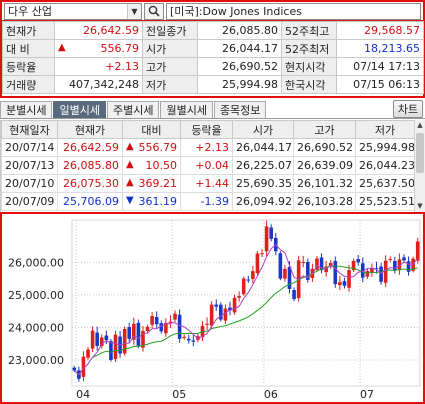 The height and width of the screenshot is (404, 425). Describe the element at coordinates (408, 109) in the screenshot. I see `chart-button: 차트` at that location.